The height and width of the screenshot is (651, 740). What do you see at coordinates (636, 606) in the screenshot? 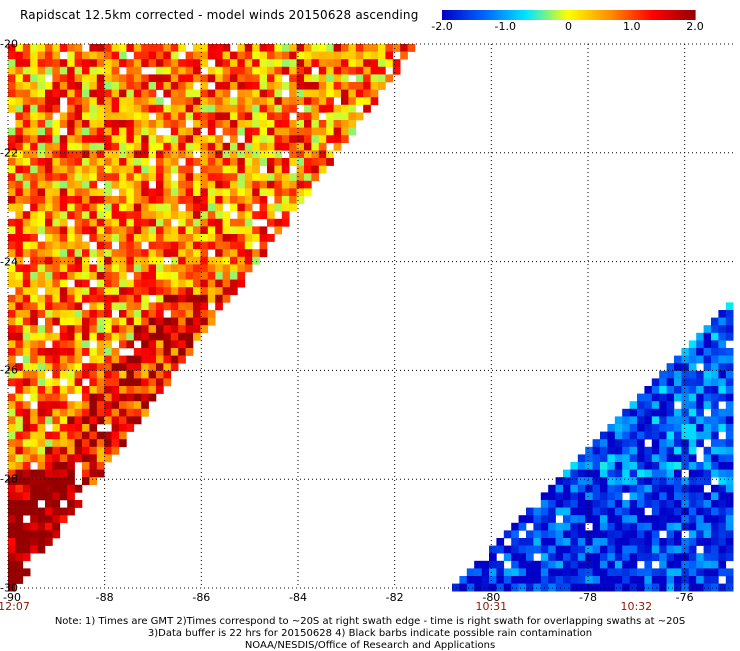
I see `swath-time-label: 10:32` at bounding box center [636, 606].